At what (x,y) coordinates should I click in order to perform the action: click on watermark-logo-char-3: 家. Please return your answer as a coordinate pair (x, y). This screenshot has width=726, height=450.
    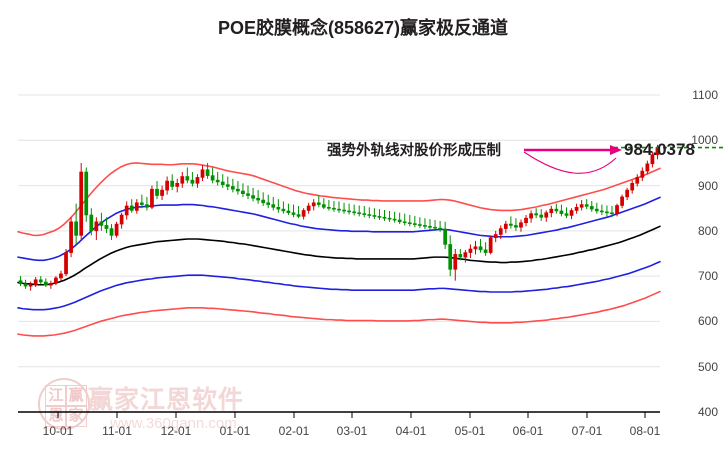
    Looking at the image, I should click on (76, 416).